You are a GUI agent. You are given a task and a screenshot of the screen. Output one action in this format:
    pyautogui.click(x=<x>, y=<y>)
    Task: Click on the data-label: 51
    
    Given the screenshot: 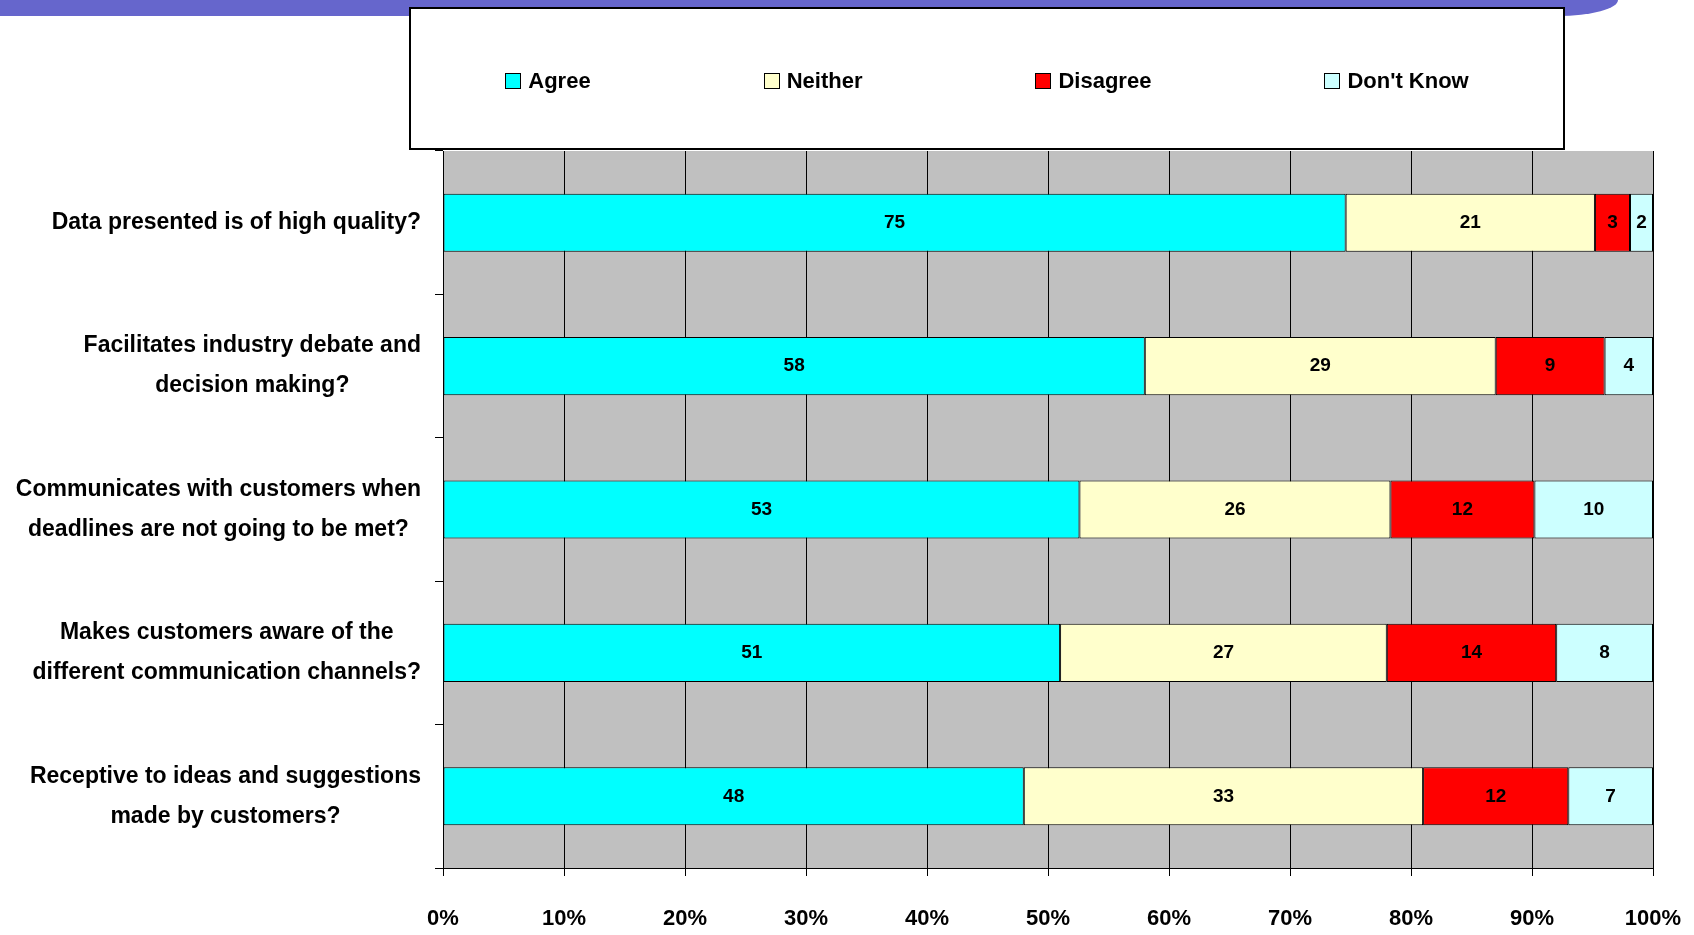 What is the action you would take?
    pyautogui.click(x=752, y=652)
    